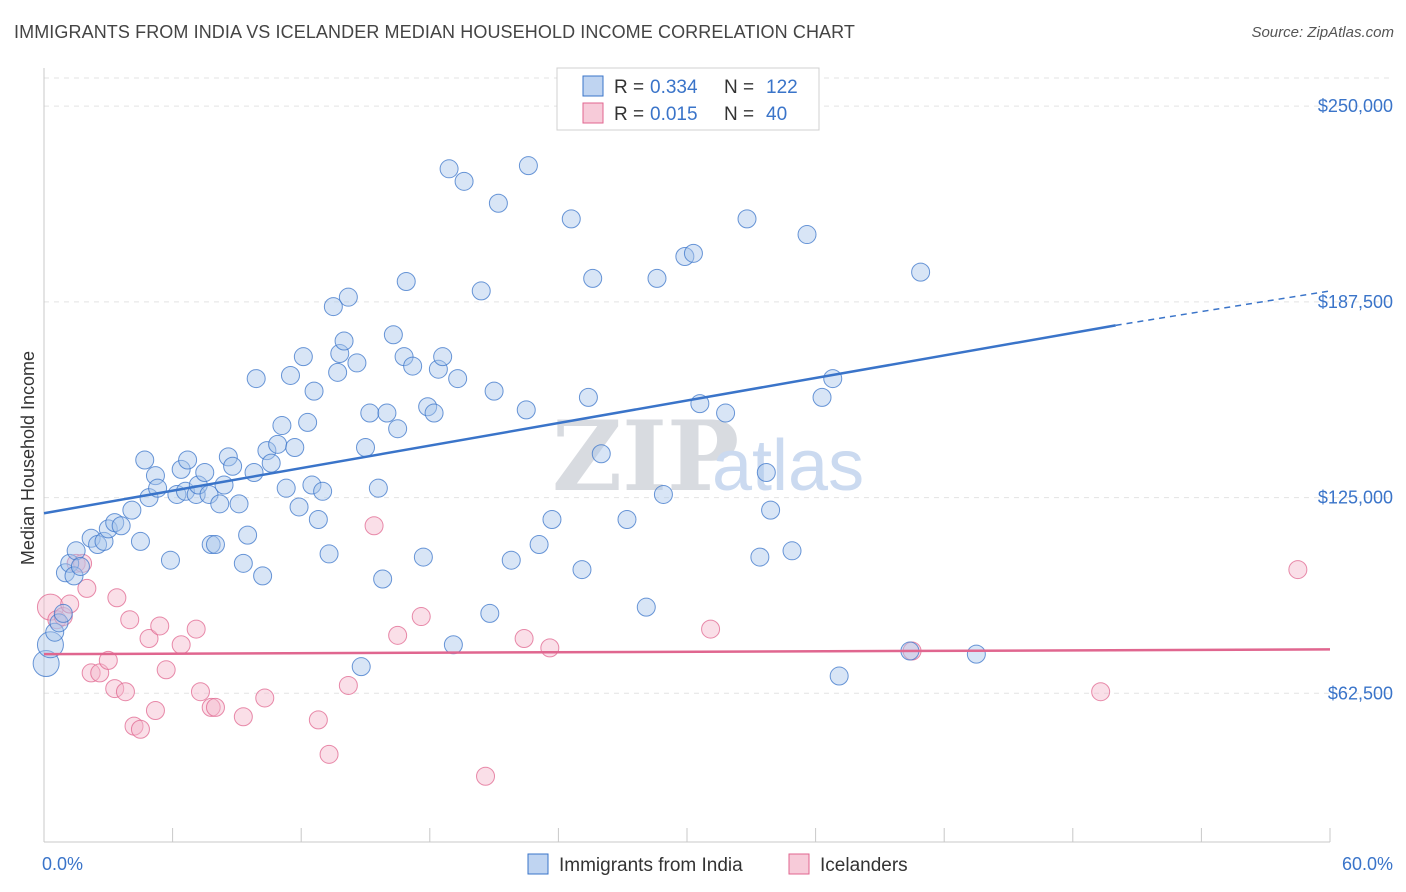  Describe the element at coordinates (1355, 498) in the screenshot. I see `y-tick-label: $125,000` at that location.